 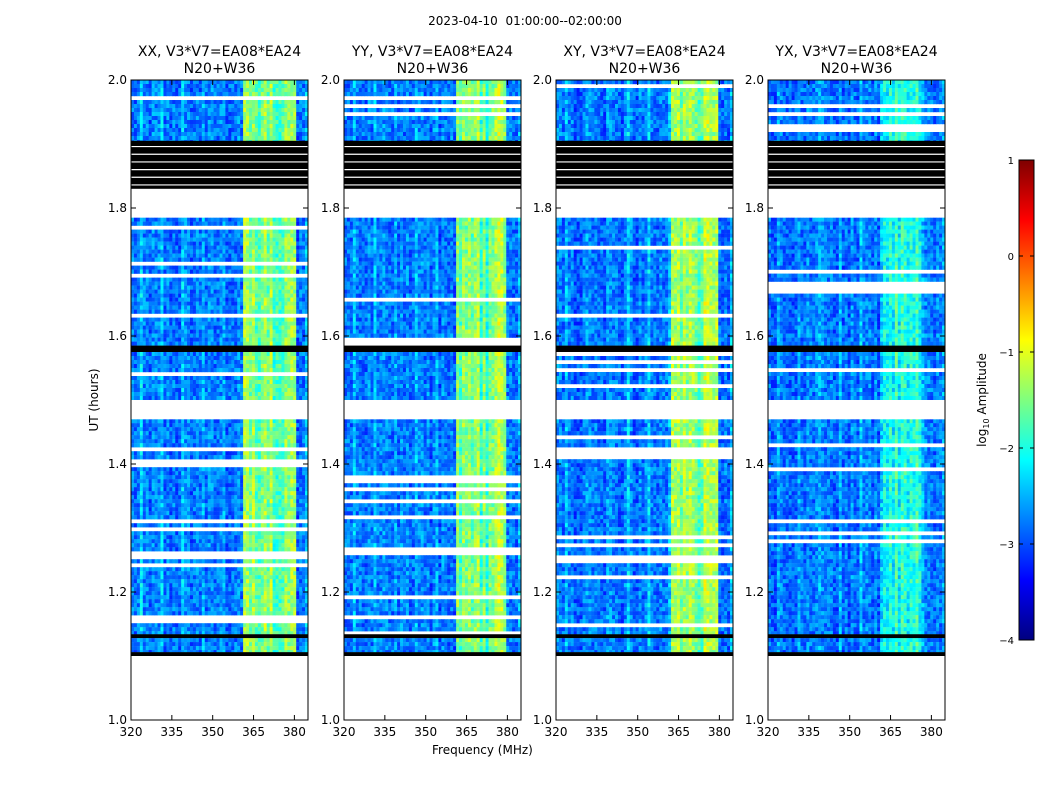 I want to click on x-axis-label: Frequency (MHz), so click(x=482, y=750).